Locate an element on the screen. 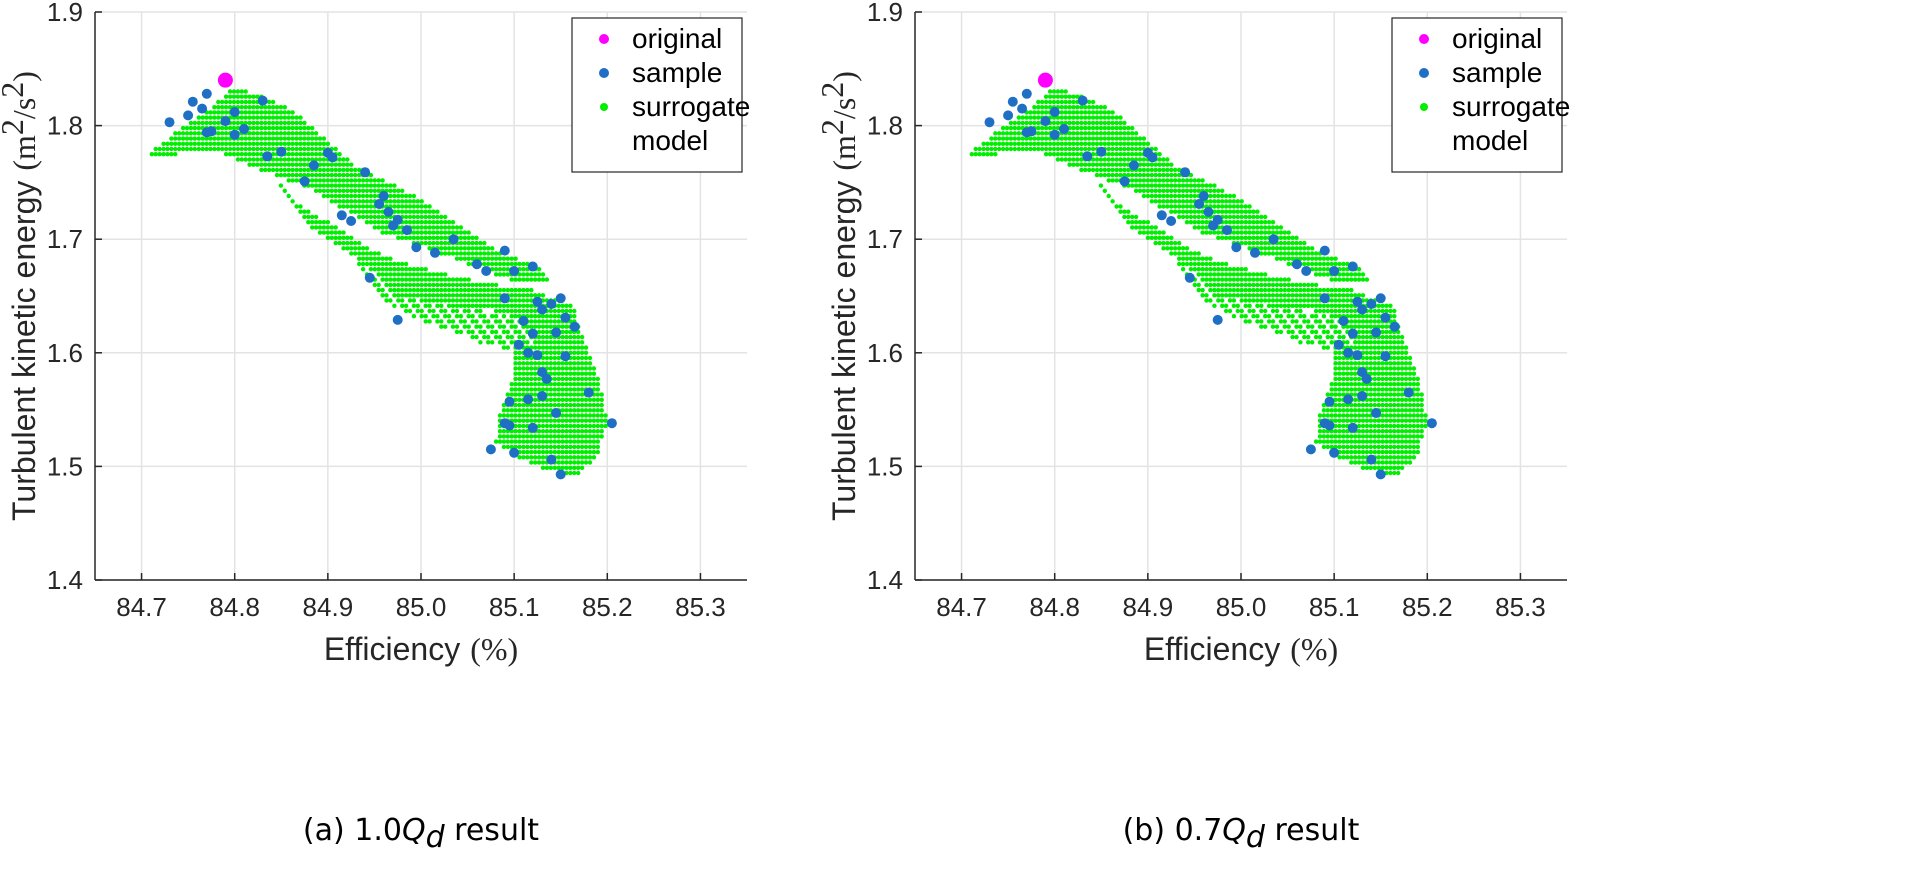 This screenshot has height=869, width=1921. sample-point is located at coordinates (313, 165).